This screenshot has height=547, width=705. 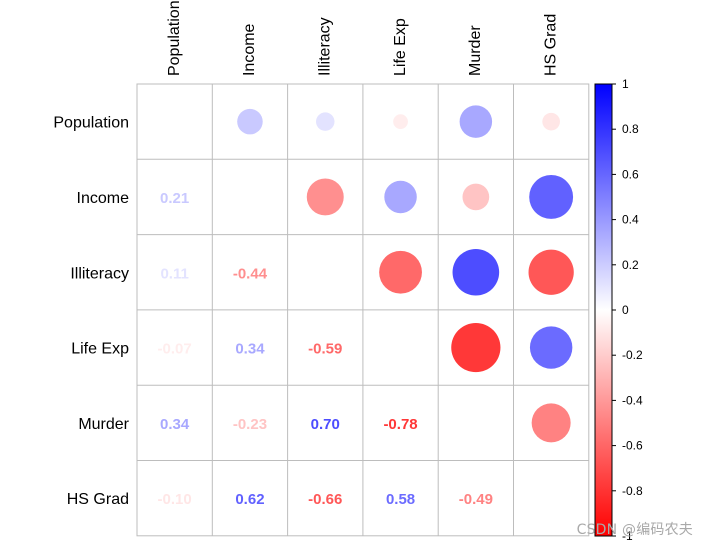 What do you see at coordinates (603, 310) in the screenshot?
I see `colorbar-gradient` at bounding box center [603, 310].